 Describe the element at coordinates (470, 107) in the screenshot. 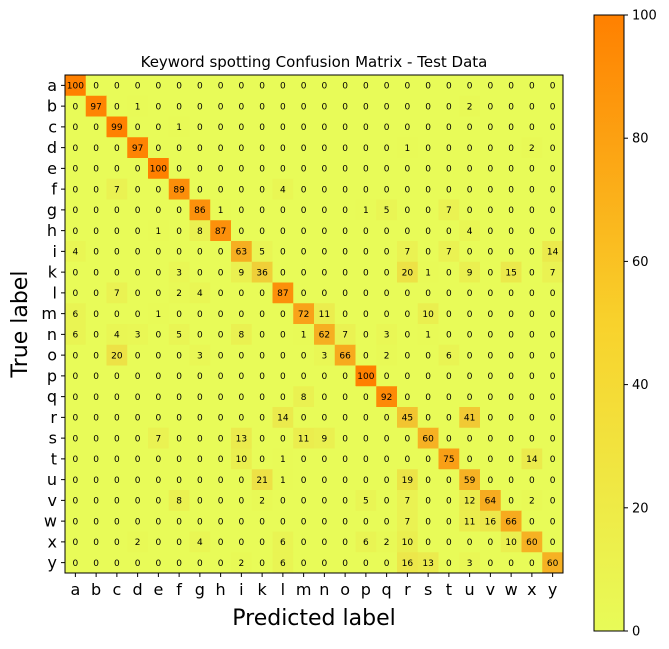

I see `heatmap-cell-value: 2` at that location.